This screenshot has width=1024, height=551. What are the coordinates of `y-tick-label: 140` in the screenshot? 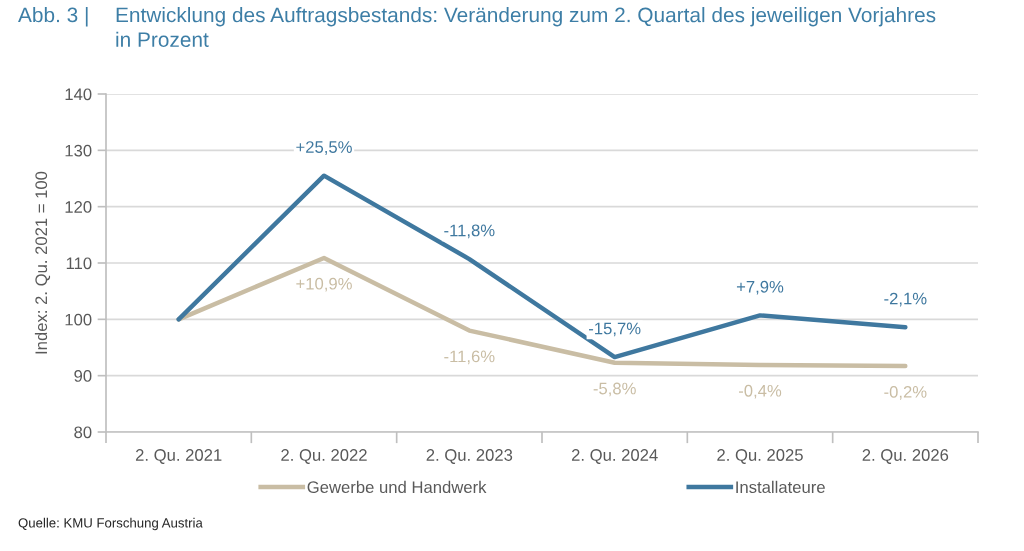 It's located at (78, 94).